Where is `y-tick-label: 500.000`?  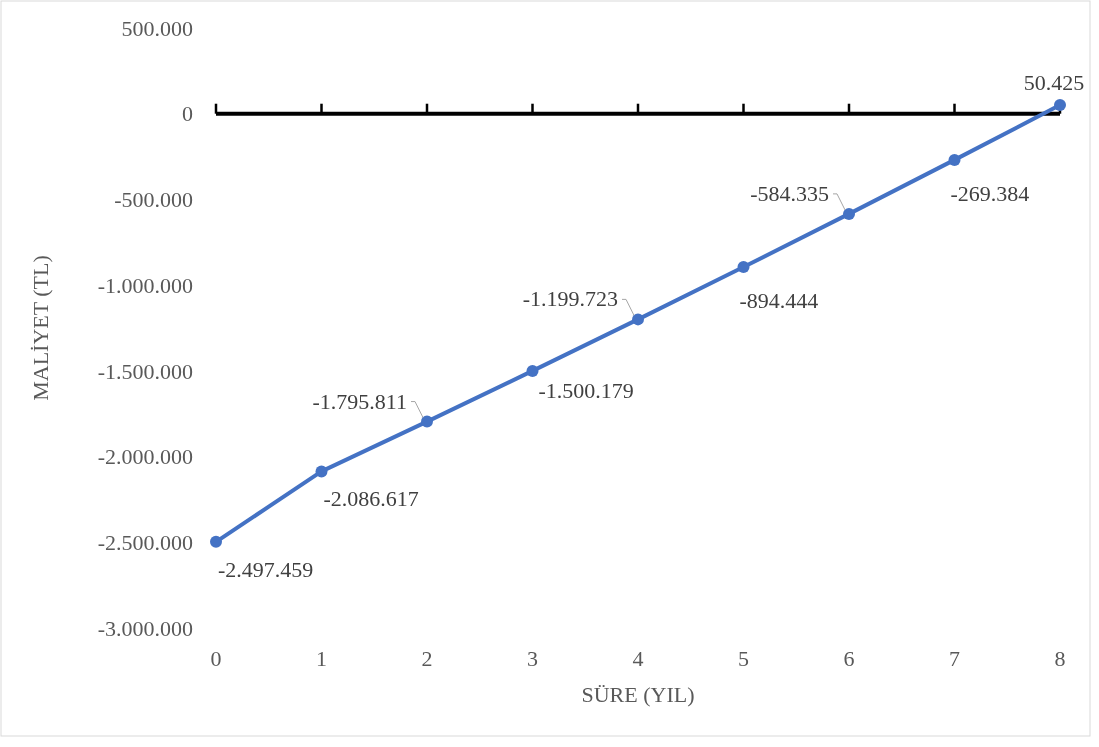
y-tick-label: 500.000 is located at coordinates (157, 28).